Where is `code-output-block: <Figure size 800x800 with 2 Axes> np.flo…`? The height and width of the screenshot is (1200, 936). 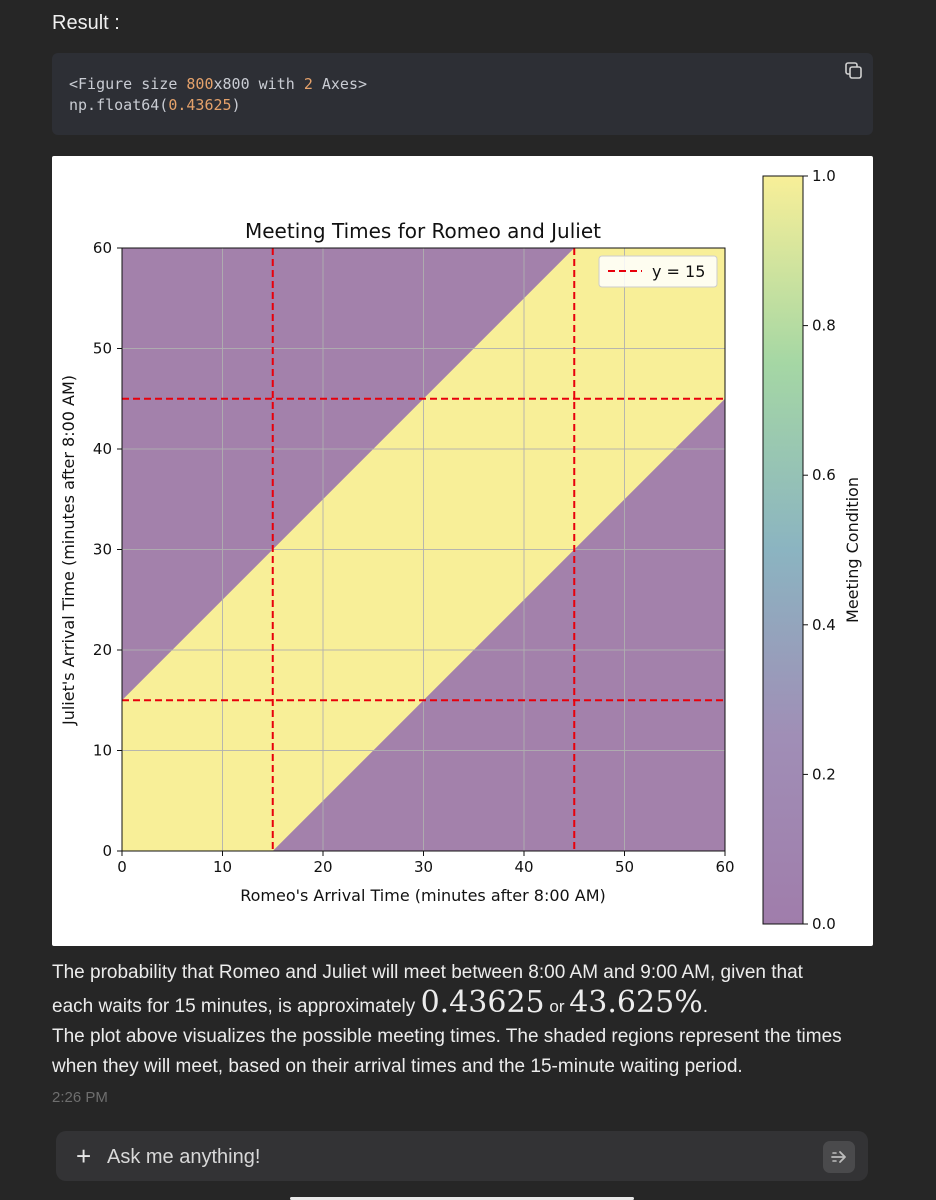
code-output-block: <Figure size 800x800 with 2 Axes> np.flo… is located at coordinates (462, 94).